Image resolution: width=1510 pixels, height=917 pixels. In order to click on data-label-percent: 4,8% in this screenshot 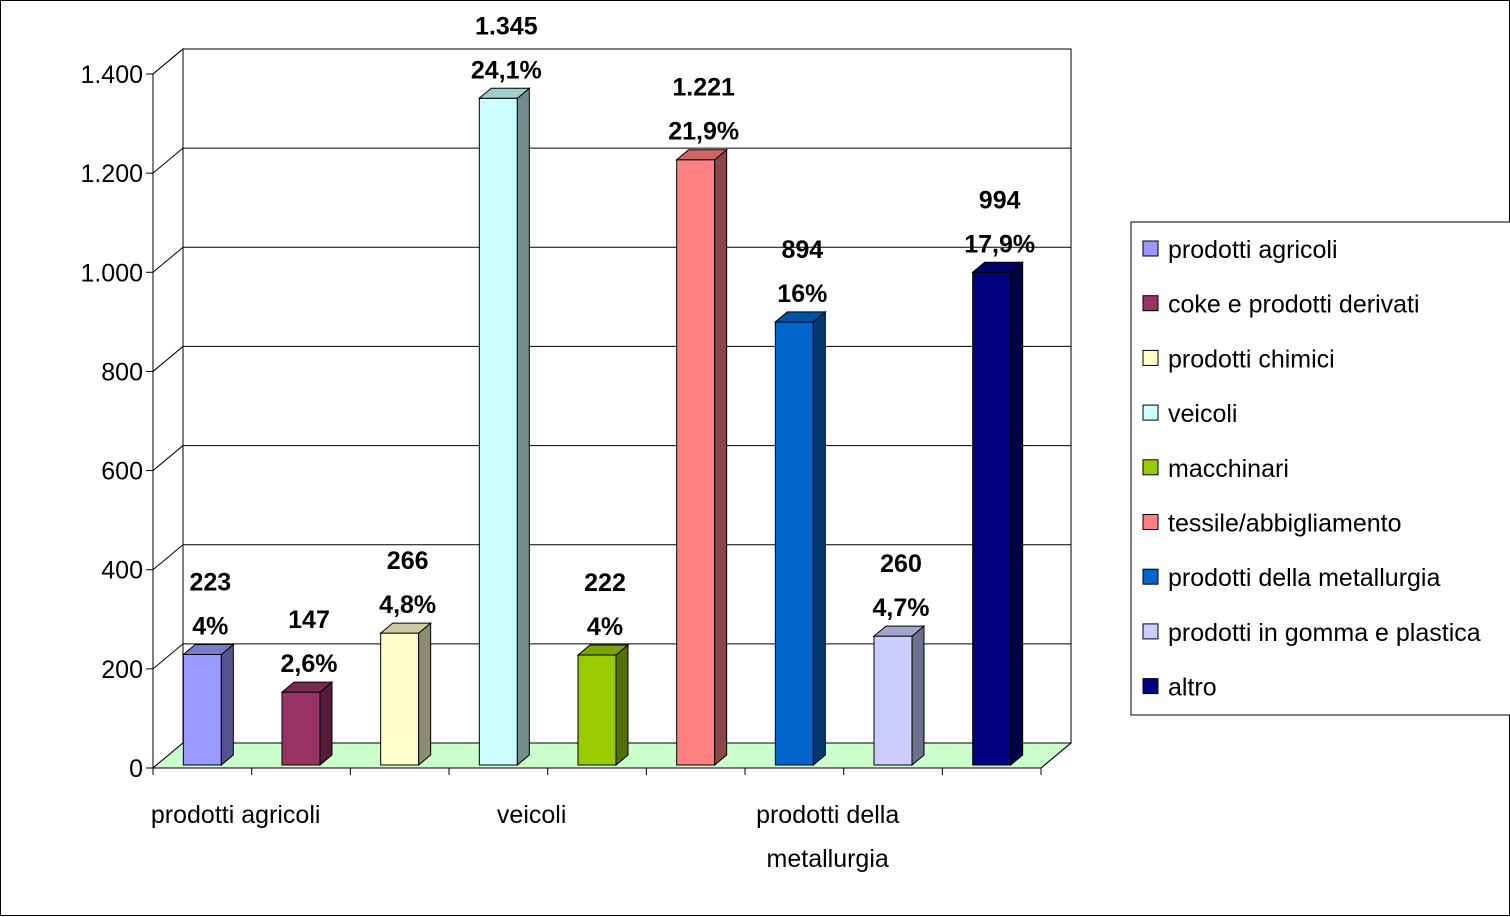, I will do `click(407, 605)`.